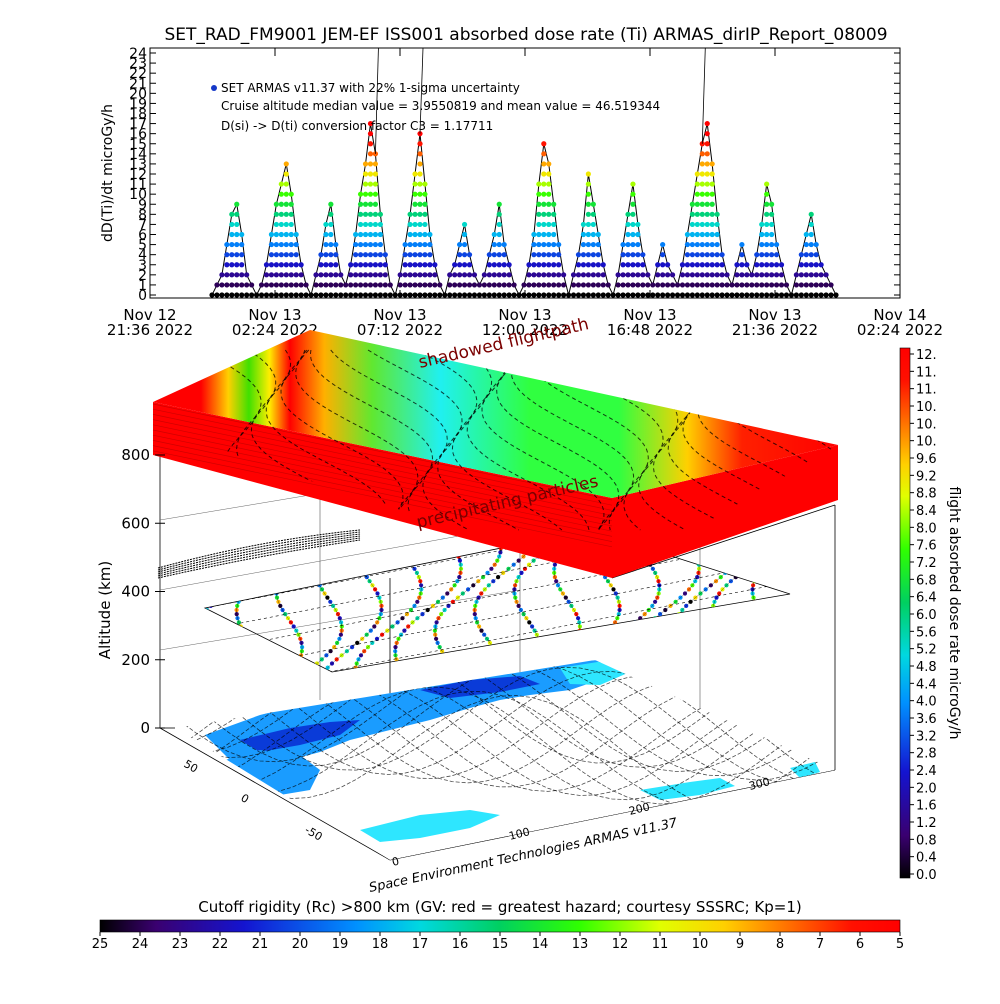 The width and height of the screenshot is (1000, 1004). What do you see at coordinates (926, 442) in the screenshot?
I see `dose-colorbar-tick-label: 10.` at bounding box center [926, 442].